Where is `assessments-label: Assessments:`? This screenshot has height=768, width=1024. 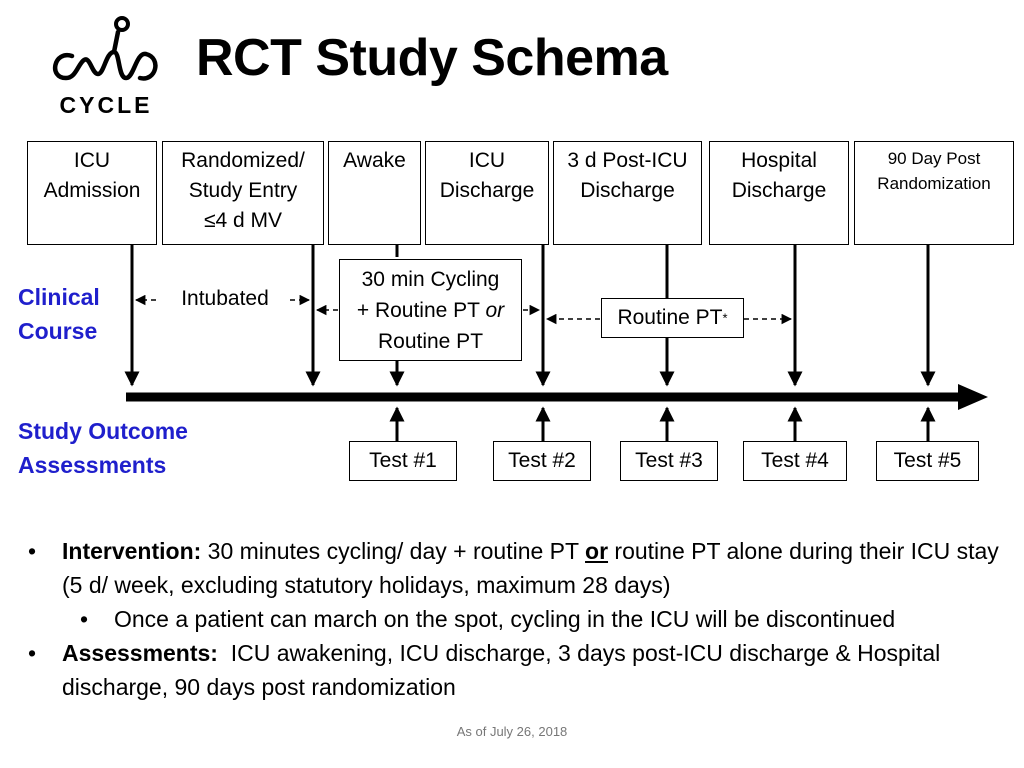
assessments-label: Assessments: is located at coordinates (140, 653).